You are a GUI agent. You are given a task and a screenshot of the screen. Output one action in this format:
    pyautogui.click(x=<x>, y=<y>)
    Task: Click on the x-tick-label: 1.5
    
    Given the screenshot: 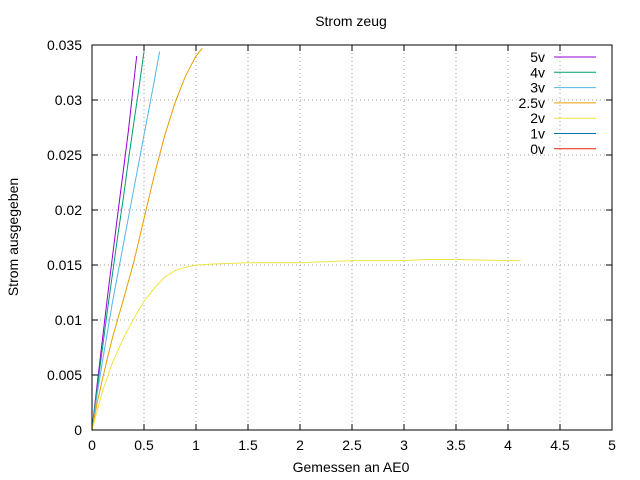 What is the action you would take?
    pyautogui.click(x=248, y=445)
    